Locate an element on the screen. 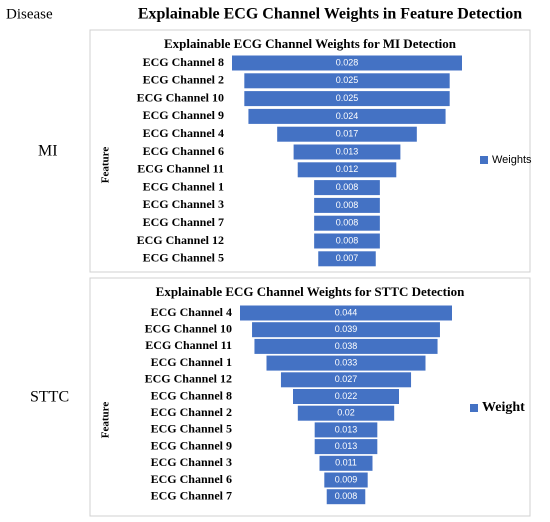 This screenshot has width=550, height=522. row-label: STTC is located at coordinates (49, 397).